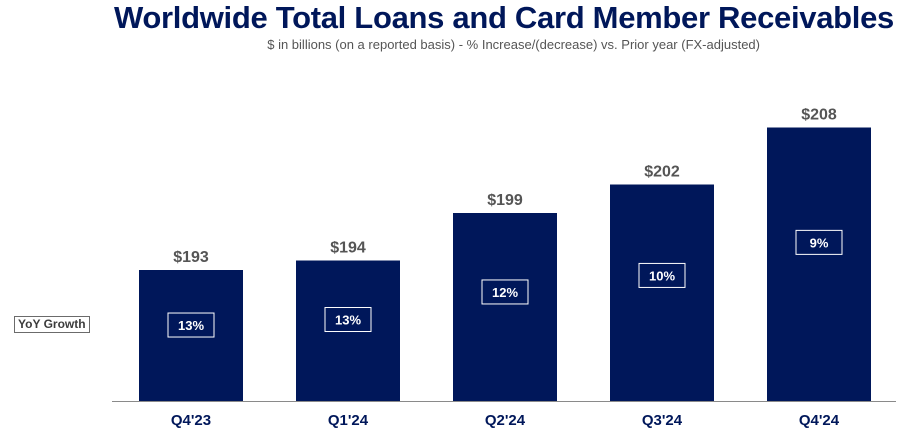 The height and width of the screenshot is (438, 908). I want to click on growth-label-2: 12%, so click(505, 292).